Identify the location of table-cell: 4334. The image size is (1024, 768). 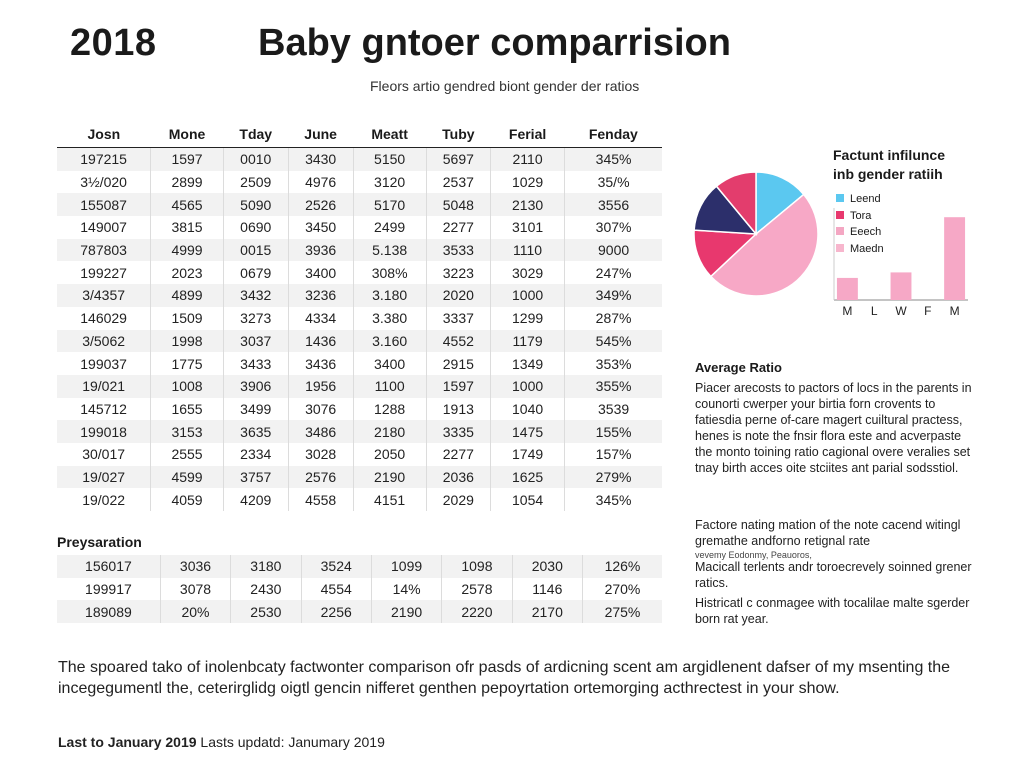
(321, 318).